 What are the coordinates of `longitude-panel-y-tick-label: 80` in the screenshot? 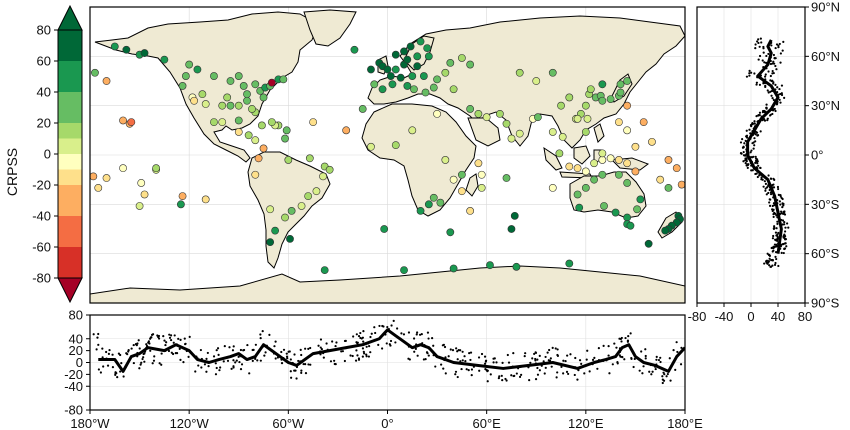 It's located at (76, 315).